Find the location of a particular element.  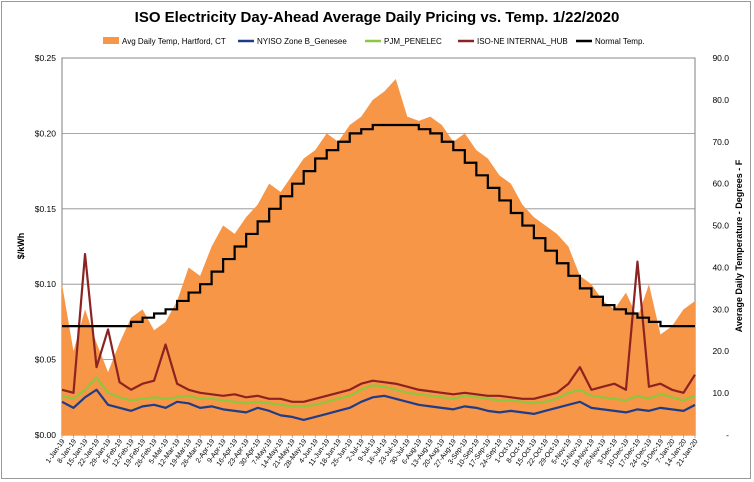

y2-axis-title: Average Daily Temperature - Degrees - F is located at coordinates (739, 245).